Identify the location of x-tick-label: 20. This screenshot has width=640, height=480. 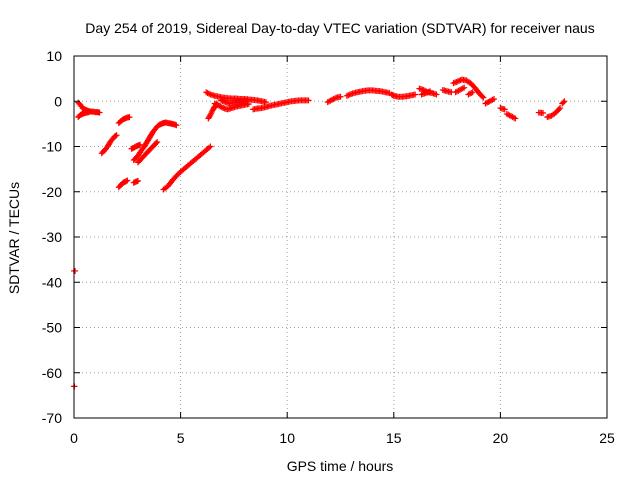
(501, 438).